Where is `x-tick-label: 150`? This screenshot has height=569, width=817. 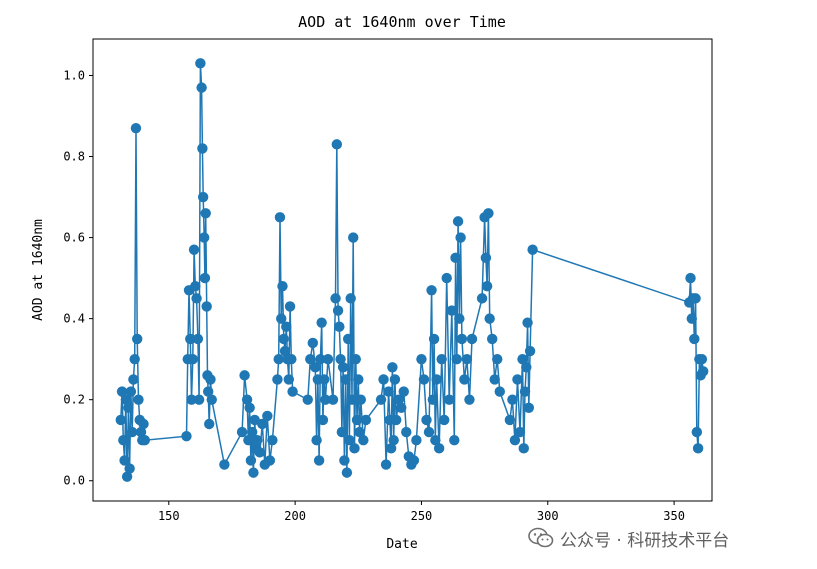 x-tick-label: 150 is located at coordinates (169, 516).